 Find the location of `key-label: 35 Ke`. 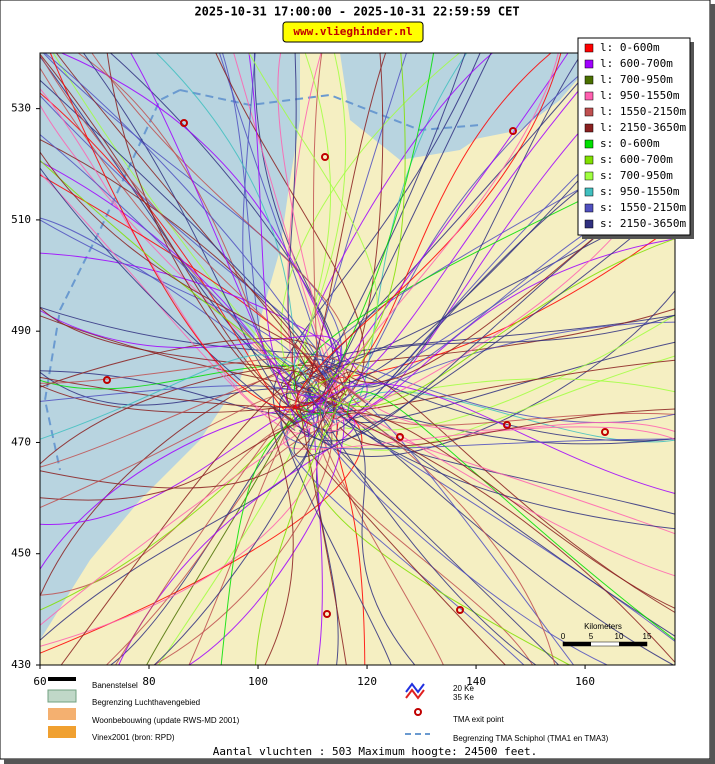

key-label: 35 Ke is located at coordinates (463, 697).